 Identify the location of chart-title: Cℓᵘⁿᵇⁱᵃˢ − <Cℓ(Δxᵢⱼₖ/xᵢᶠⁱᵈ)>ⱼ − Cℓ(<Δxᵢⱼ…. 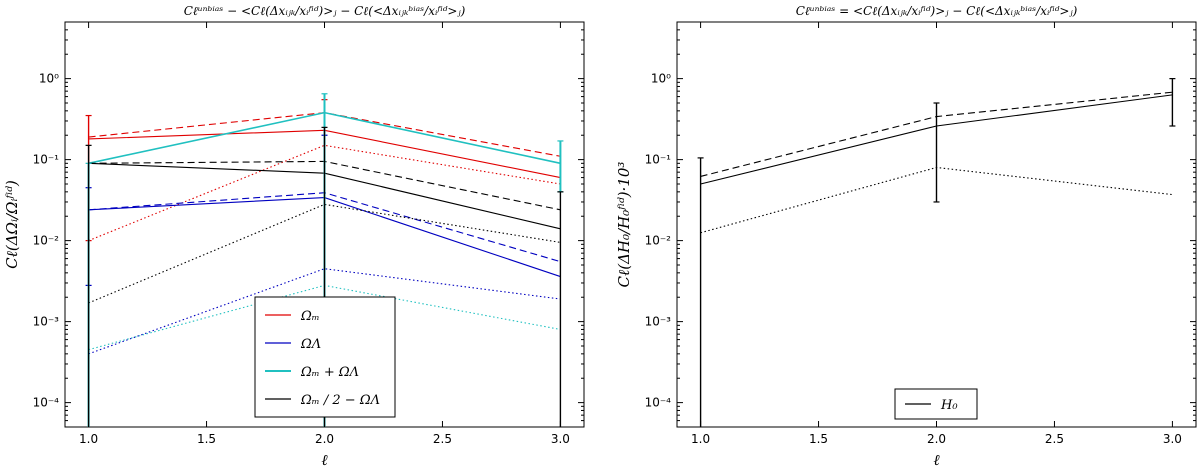
(325, 11).